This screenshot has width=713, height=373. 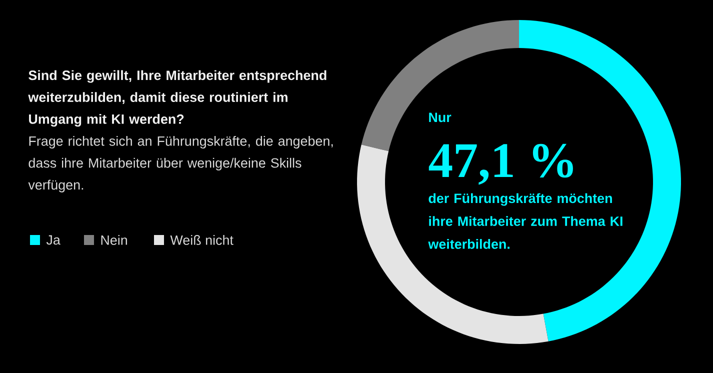 What do you see at coordinates (53, 240) in the screenshot?
I see `legend-label: Ja` at bounding box center [53, 240].